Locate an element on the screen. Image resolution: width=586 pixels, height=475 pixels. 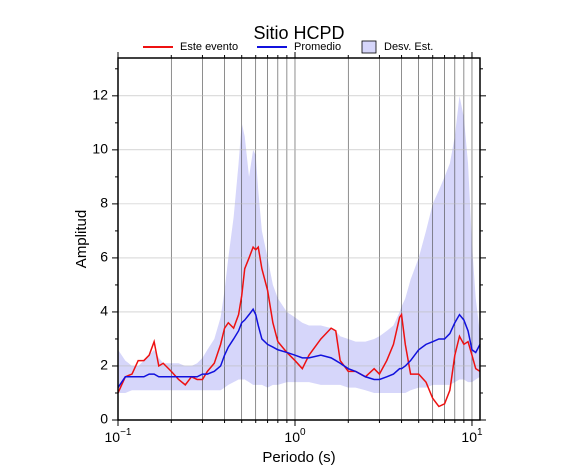
legend-label: Desv. Est. is located at coordinates (408, 47).